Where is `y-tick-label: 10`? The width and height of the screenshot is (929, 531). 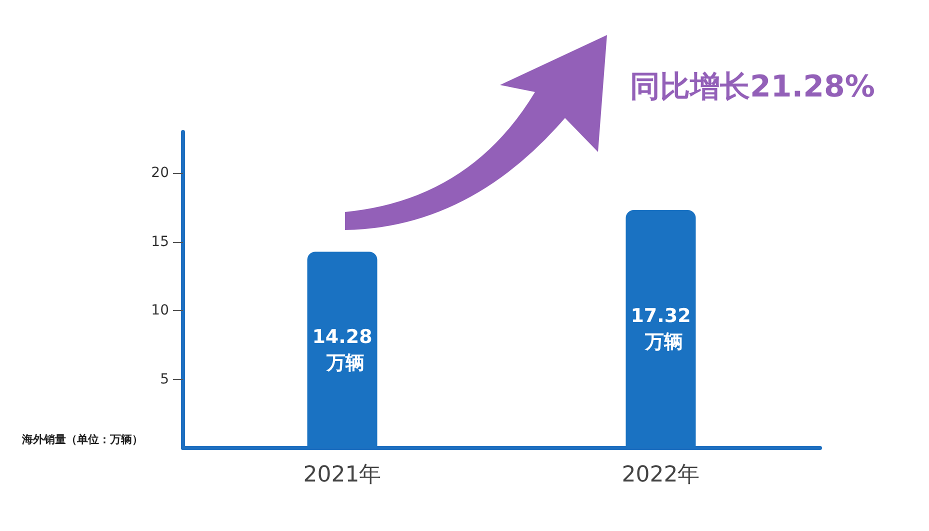 y-tick-label: 10 is located at coordinates (160, 310).